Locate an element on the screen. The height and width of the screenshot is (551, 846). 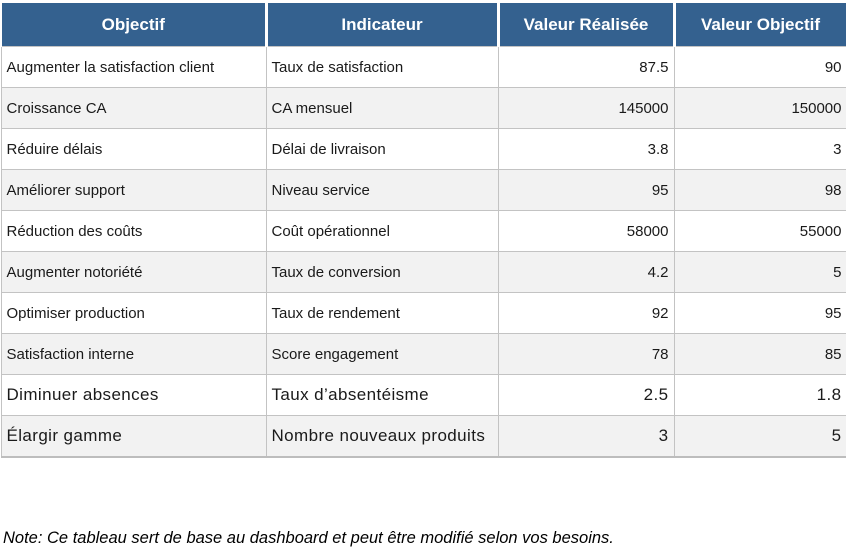
valeur-realisee-cell: 95 is located at coordinates (586, 190).